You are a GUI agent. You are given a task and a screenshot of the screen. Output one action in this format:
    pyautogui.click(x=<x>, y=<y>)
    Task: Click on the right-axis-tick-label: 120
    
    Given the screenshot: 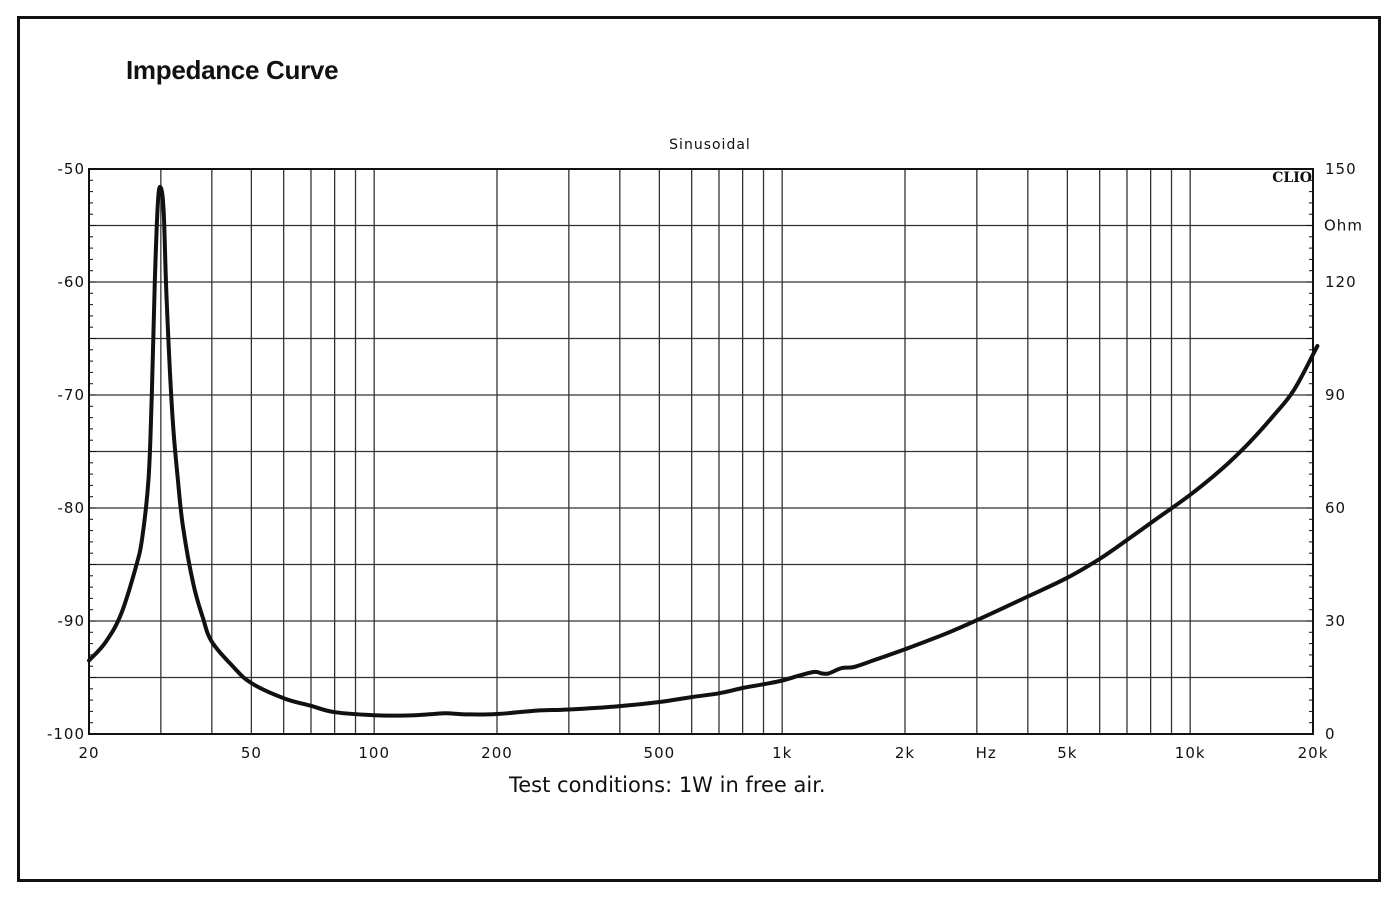 What is the action you would take?
    pyautogui.click(x=1341, y=282)
    